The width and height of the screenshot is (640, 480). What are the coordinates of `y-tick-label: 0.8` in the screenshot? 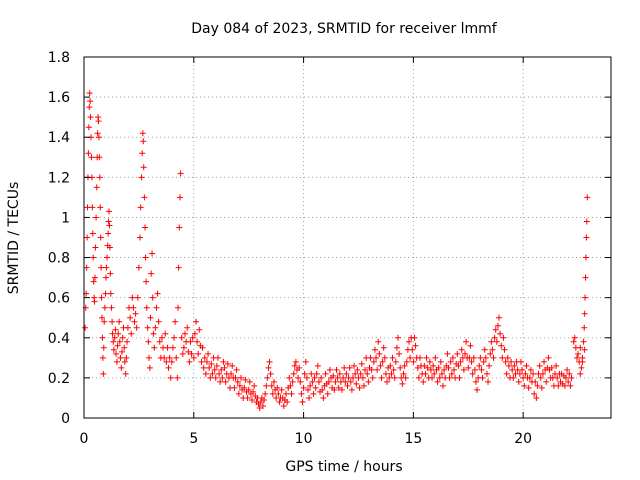 It's located at (59, 259).